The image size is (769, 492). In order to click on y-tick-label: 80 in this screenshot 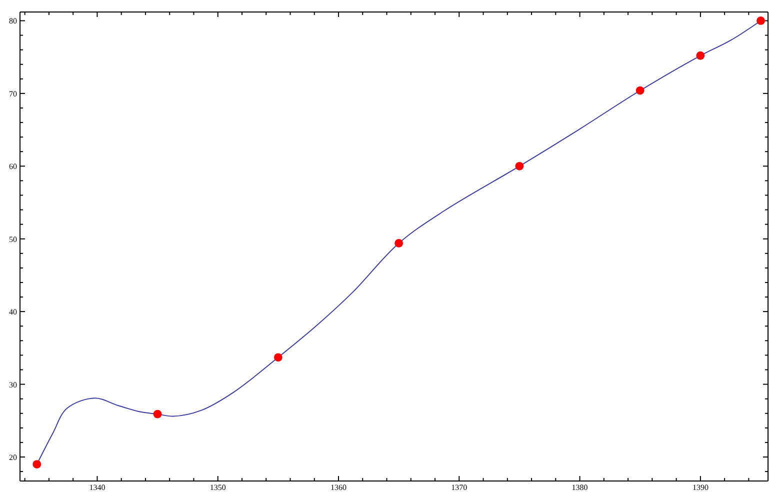, I will do `click(13, 21)`.